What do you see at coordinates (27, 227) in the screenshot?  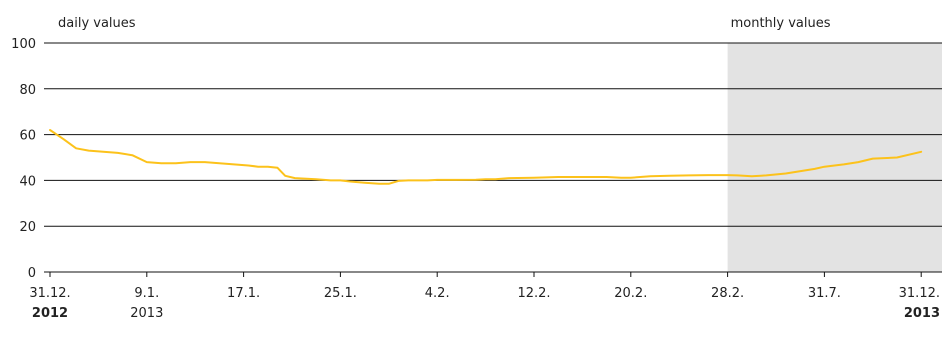 I see `y-tick-label: 20` at bounding box center [27, 227].